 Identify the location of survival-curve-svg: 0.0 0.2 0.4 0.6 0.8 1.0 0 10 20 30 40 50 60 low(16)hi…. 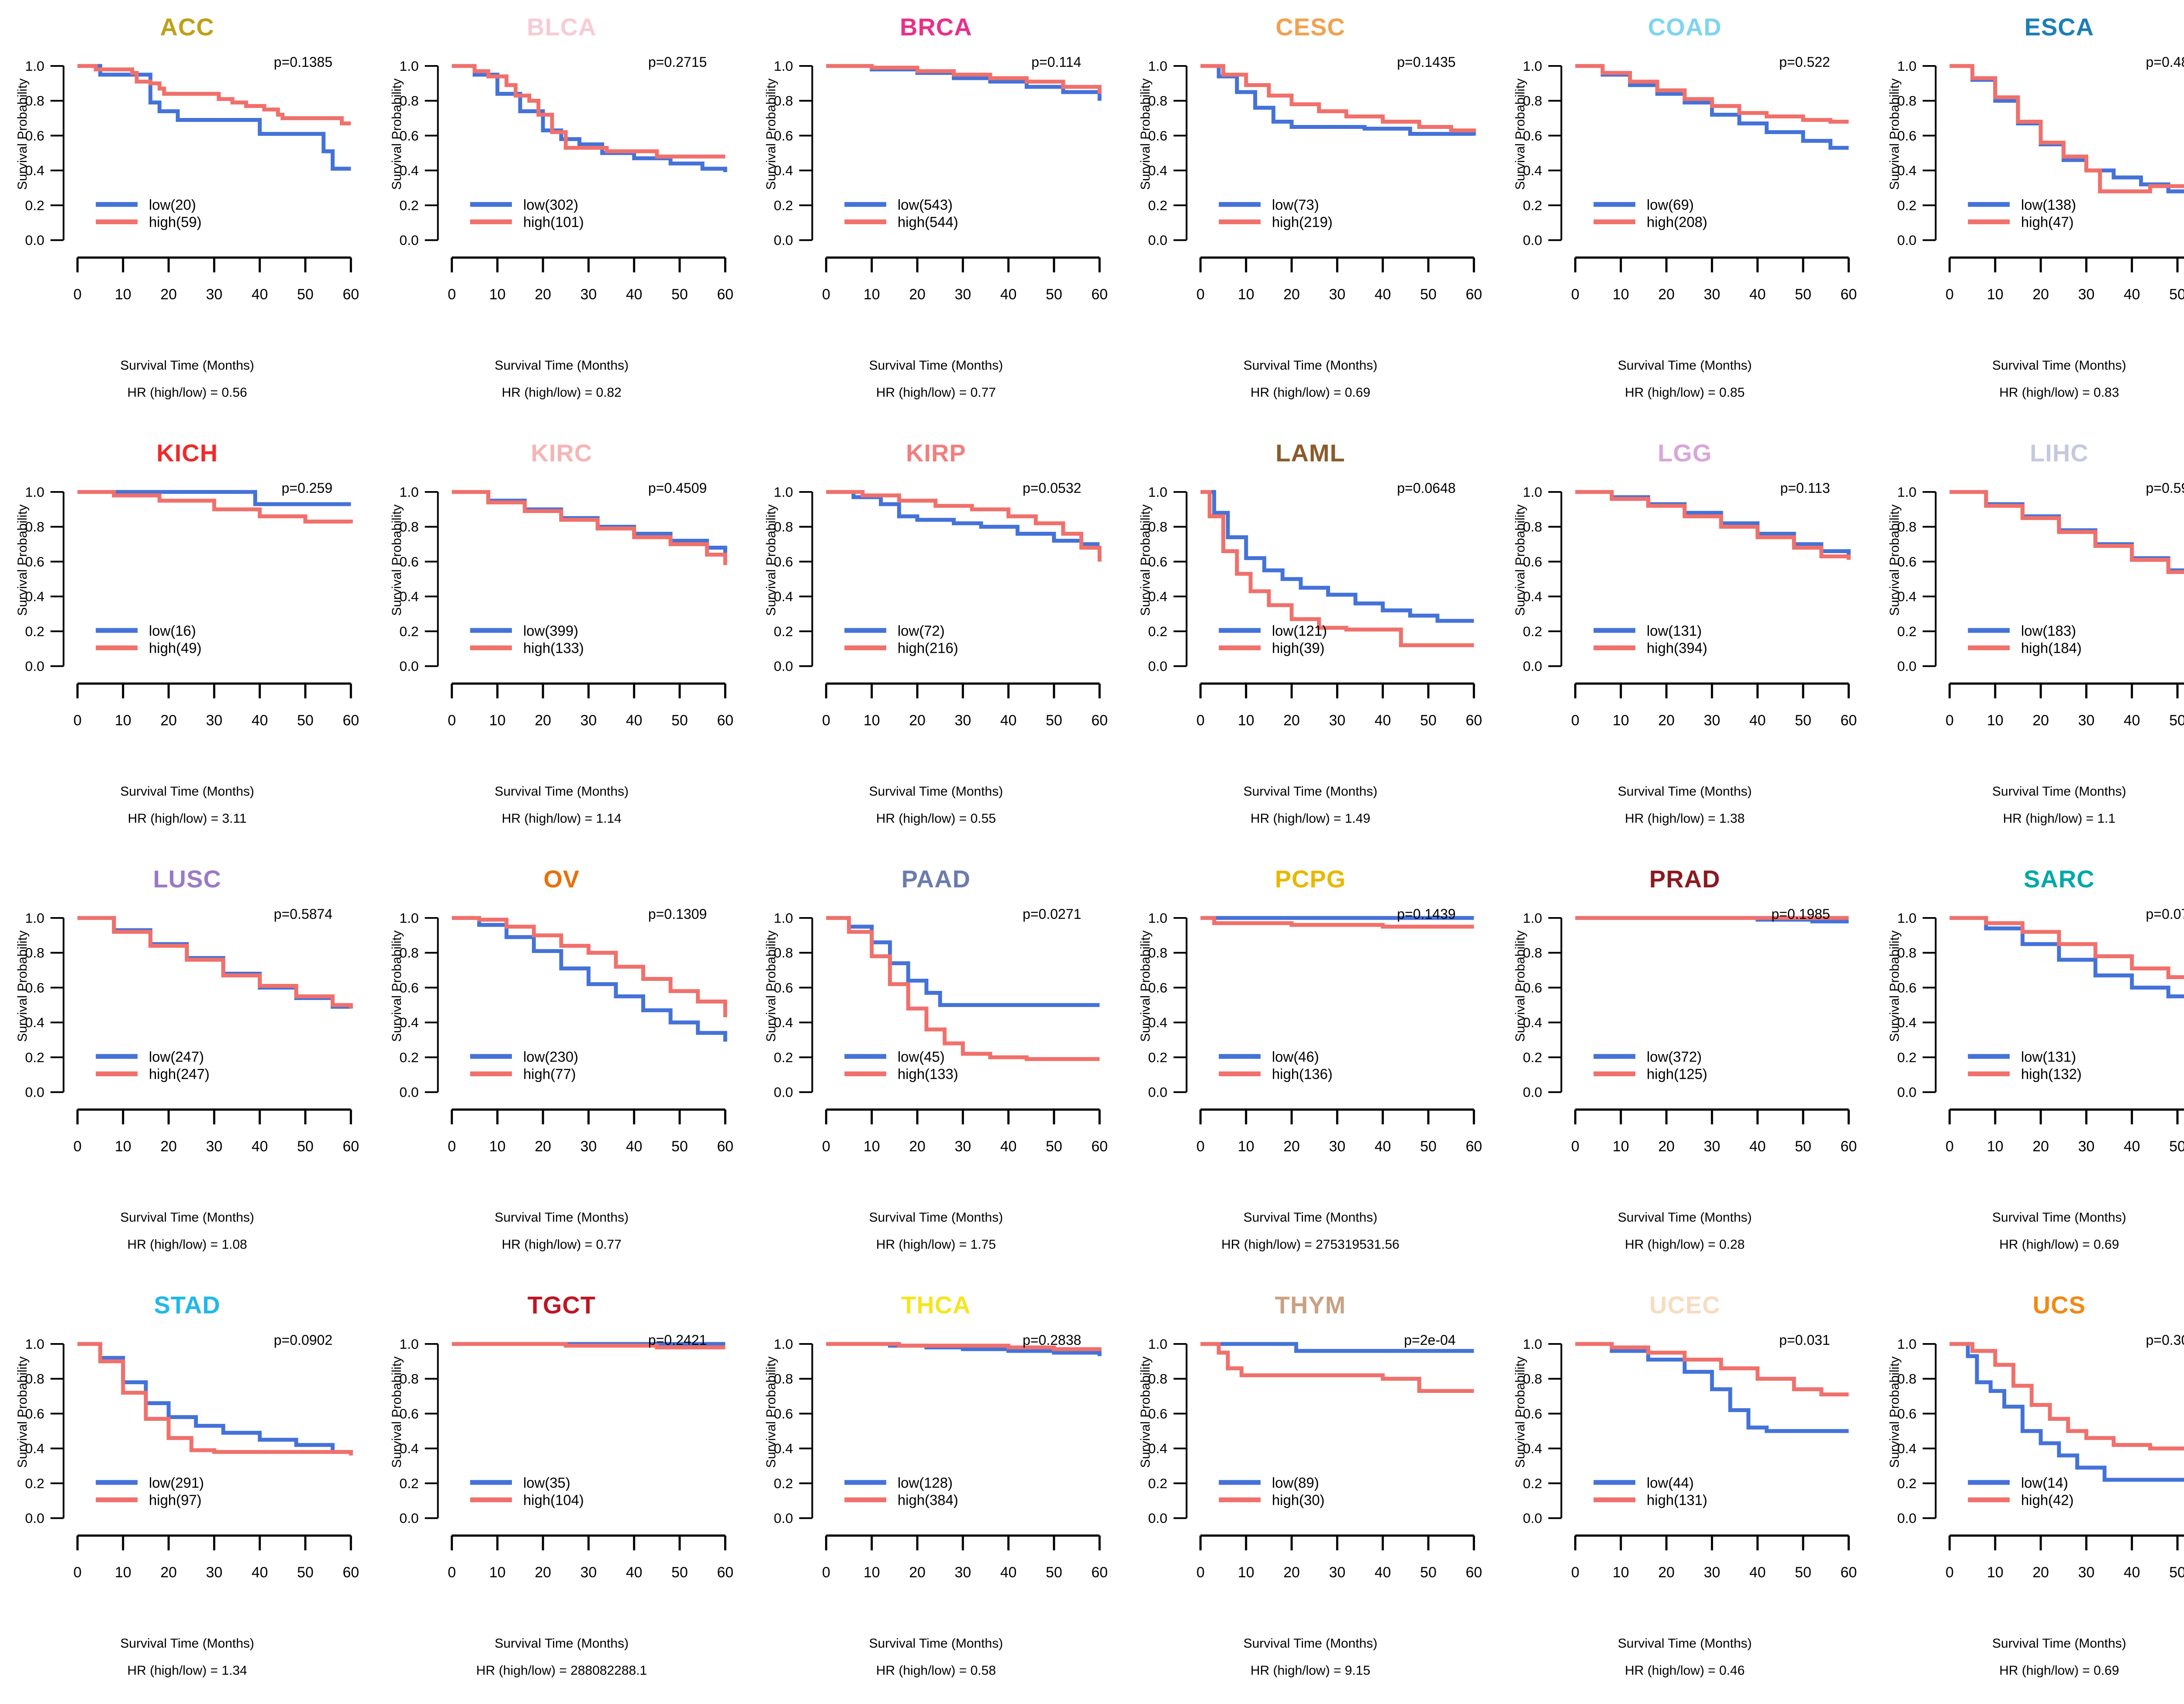
(192, 606).